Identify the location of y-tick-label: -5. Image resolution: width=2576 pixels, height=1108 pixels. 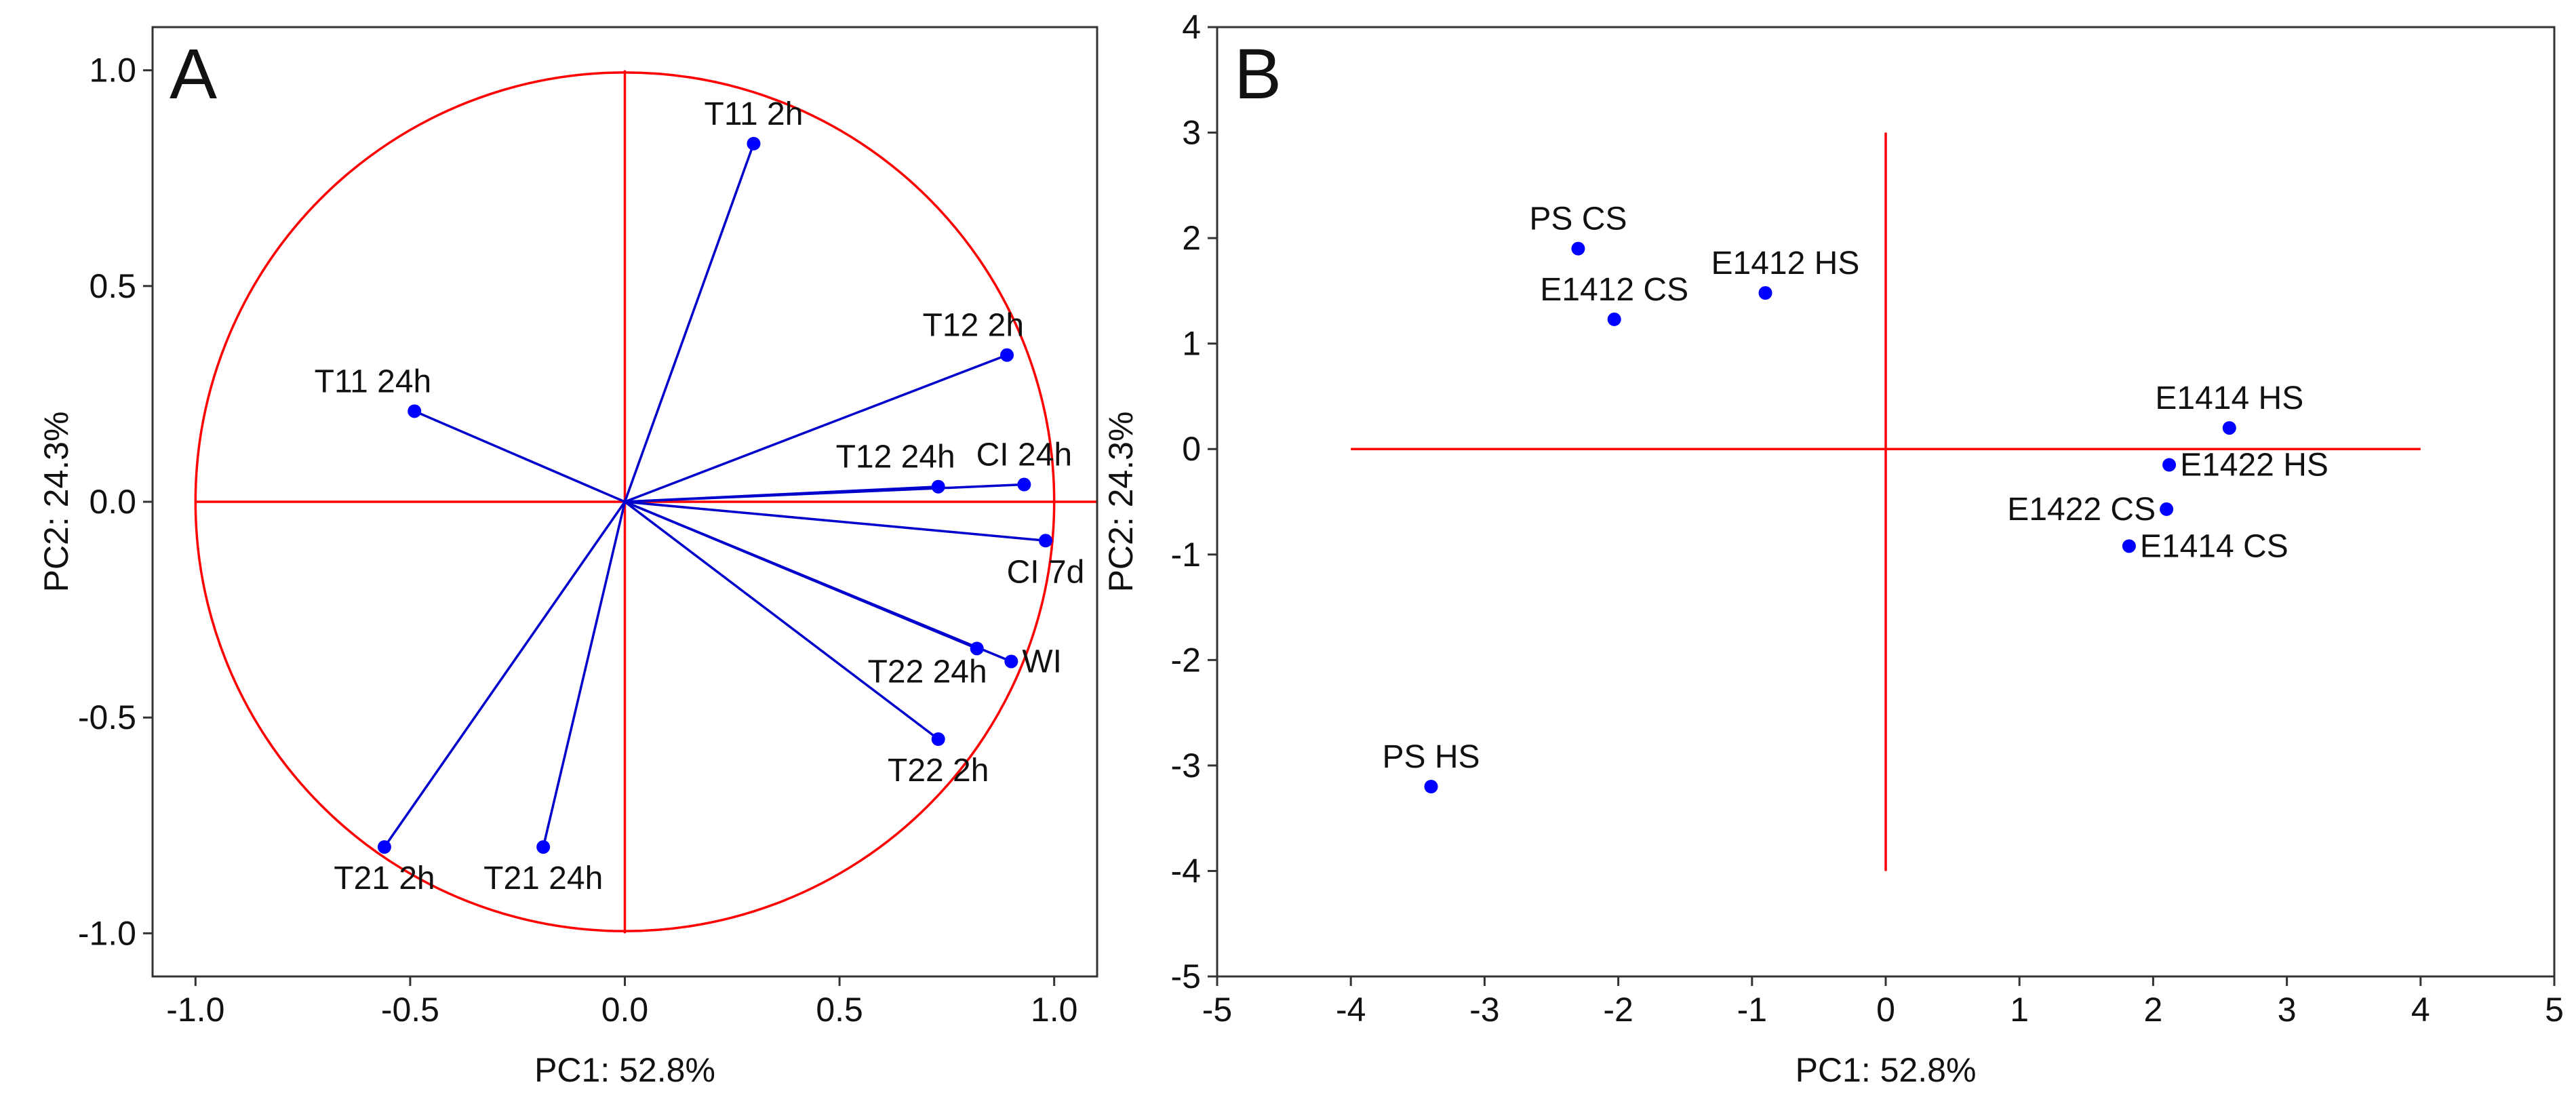
(1186, 976).